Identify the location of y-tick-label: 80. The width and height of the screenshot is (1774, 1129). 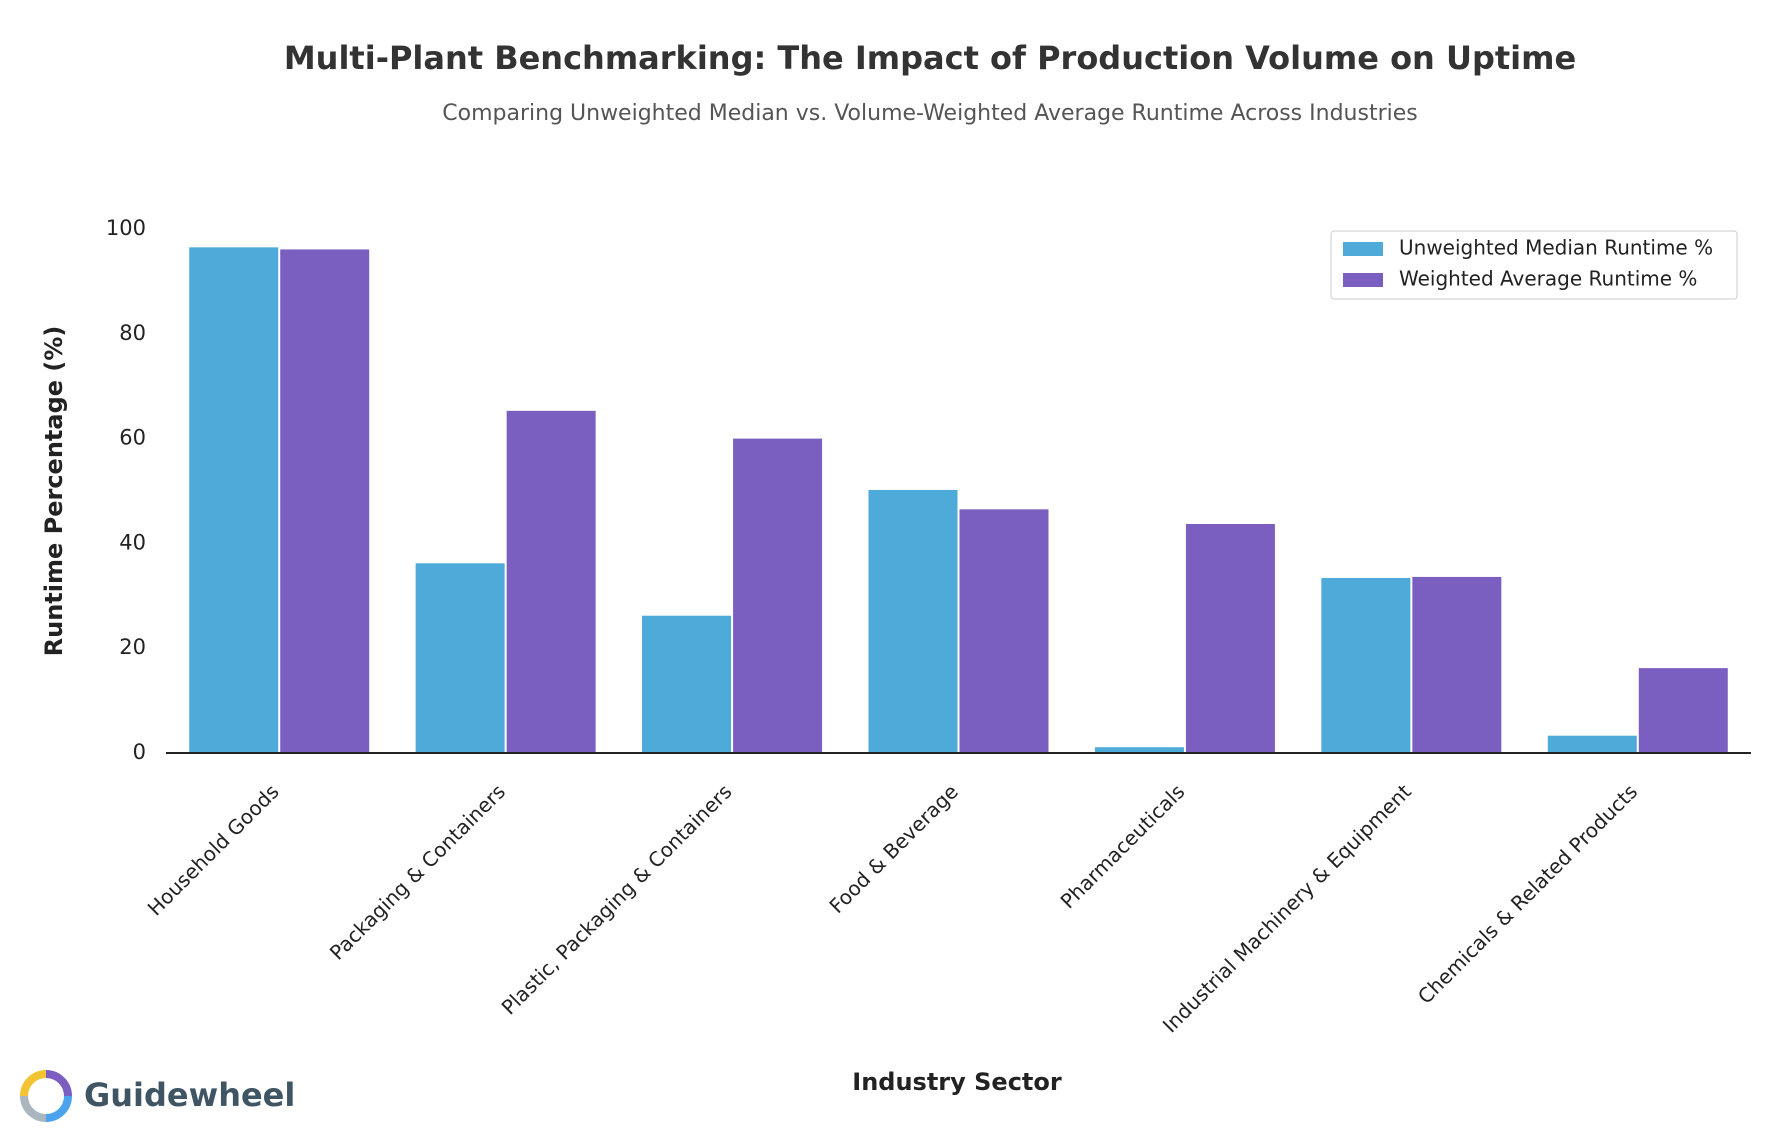
(132, 333).